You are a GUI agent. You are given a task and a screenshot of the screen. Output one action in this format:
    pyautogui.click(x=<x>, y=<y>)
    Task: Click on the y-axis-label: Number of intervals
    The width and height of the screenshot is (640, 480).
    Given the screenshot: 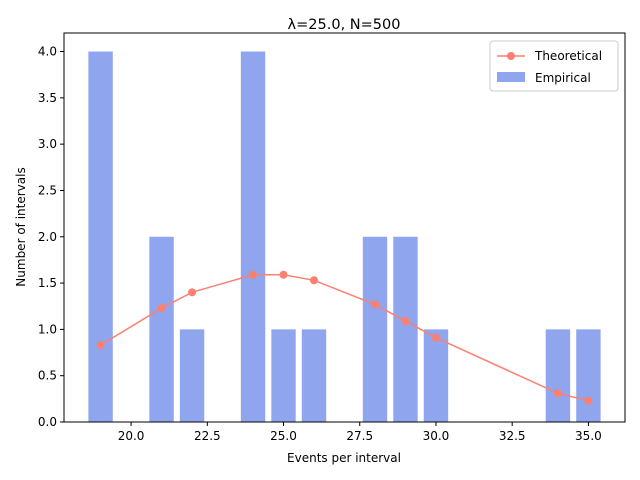 What is the action you would take?
    pyautogui.click(x=21, y=226)
    